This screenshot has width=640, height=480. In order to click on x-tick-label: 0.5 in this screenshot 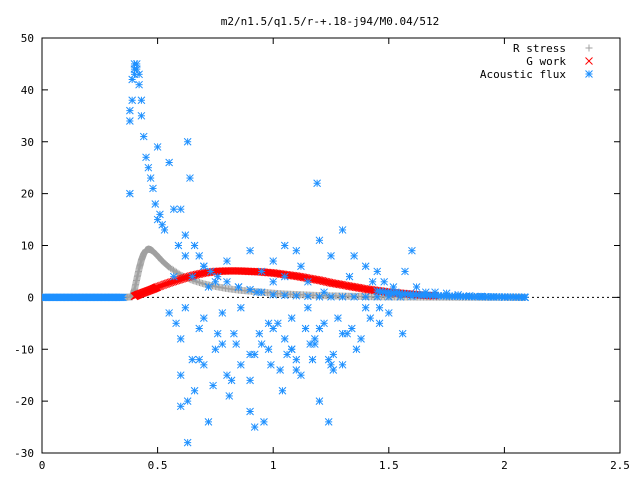, I will do `click(158, 465)`.